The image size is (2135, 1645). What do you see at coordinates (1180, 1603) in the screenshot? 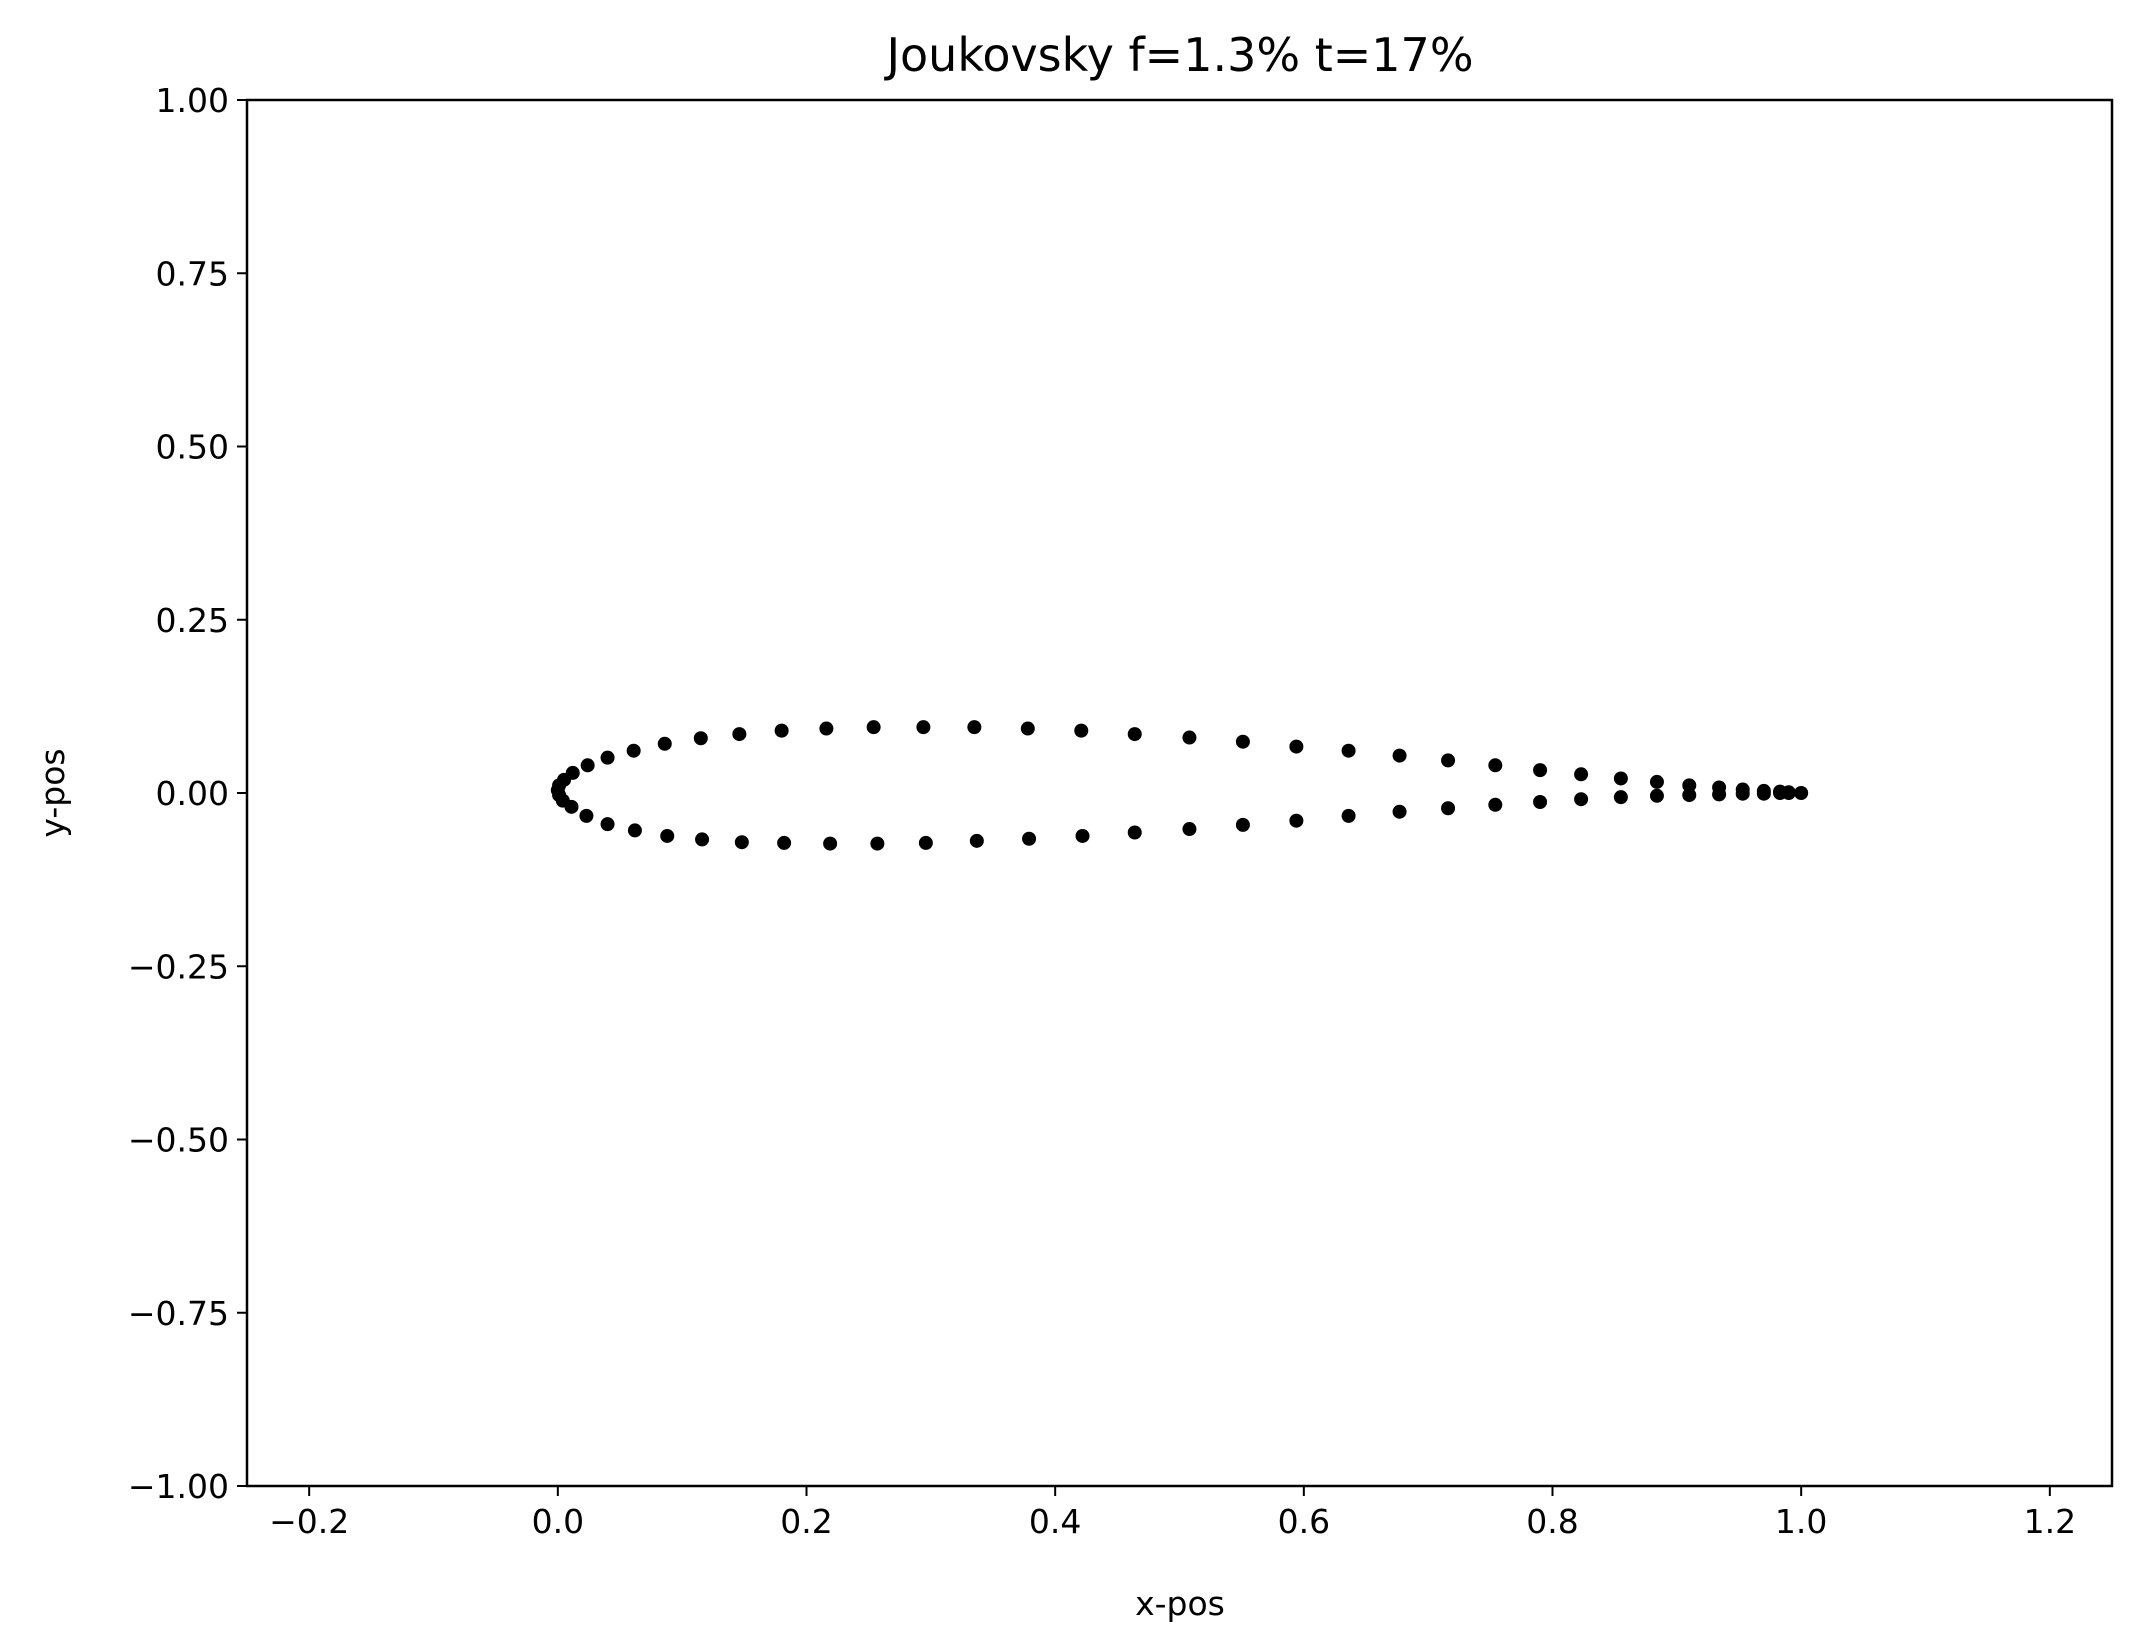
I see `x-axis-label: x-pos` at bounding box center [1180, 1603].